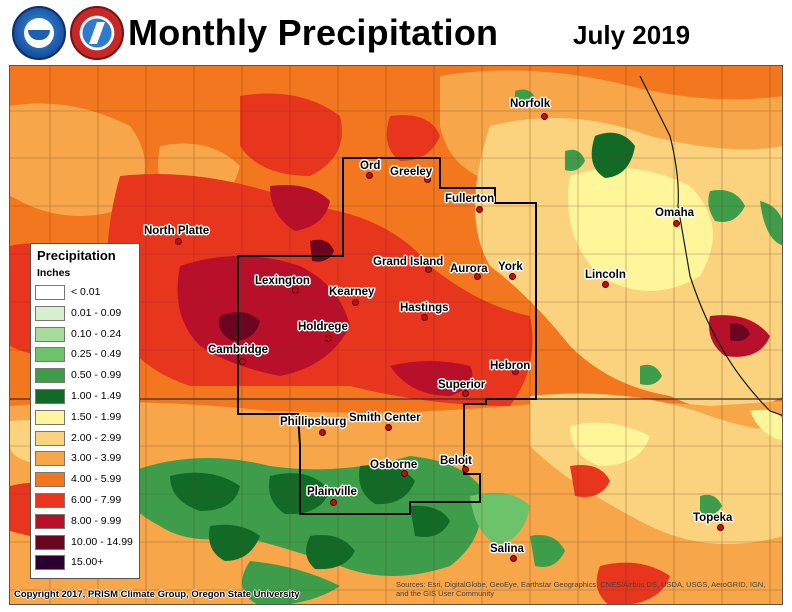  I want to click on legend-item: < 0.01, so click(87, 292).